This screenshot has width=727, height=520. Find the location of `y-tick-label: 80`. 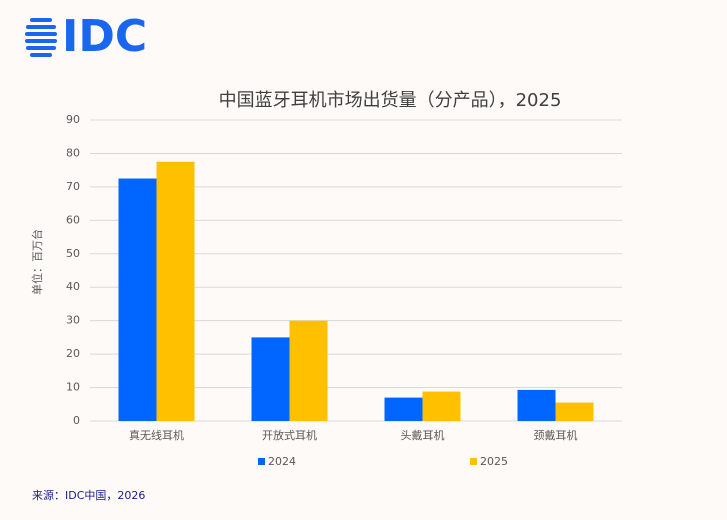

y-tick-label: 80 is located at coordinates (73, 152).